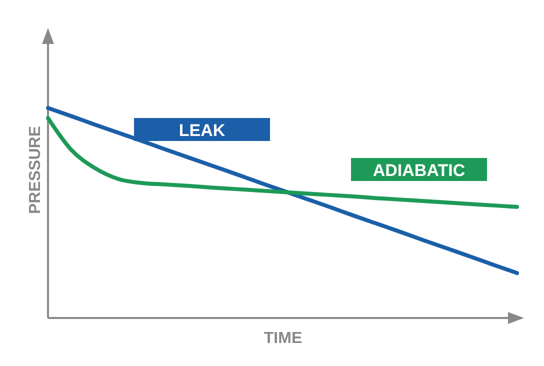  I want to click on name-tag: ADIABATIC, so click(419, 169).